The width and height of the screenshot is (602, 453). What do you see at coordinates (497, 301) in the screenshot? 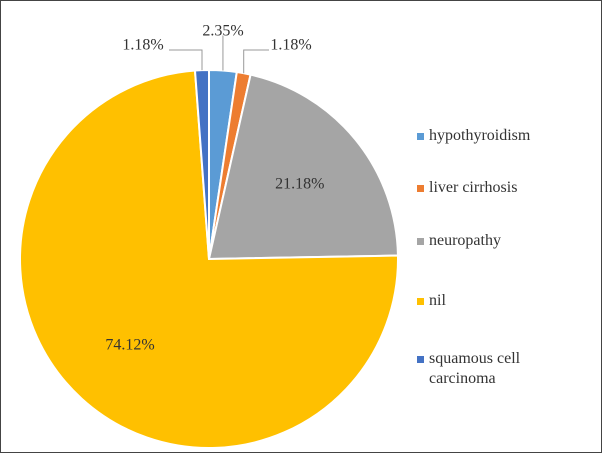
I see `legend-item: nil` at bounding box center [497, 301].